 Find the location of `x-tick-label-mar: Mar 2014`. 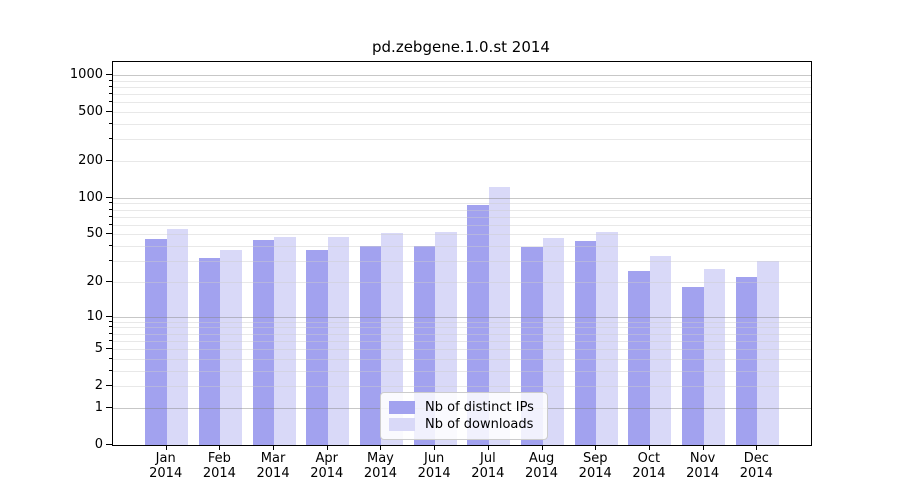

x-tick-label-mar: Mar 2014 is located at coordinates (273, 466).